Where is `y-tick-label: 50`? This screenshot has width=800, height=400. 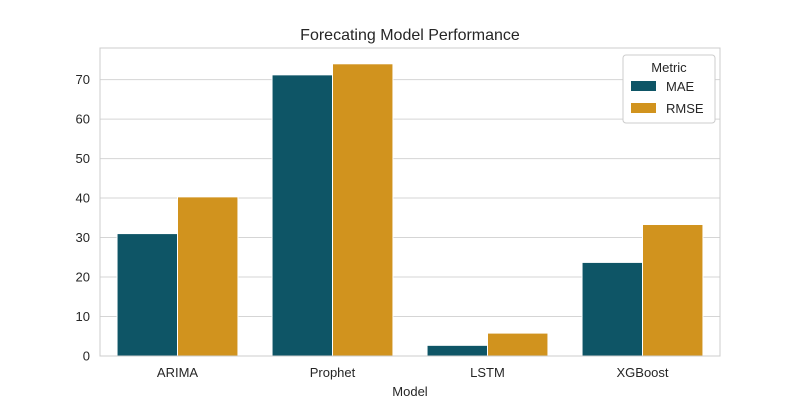
y-tick-label: 50 is located at coordinates (83, 158).